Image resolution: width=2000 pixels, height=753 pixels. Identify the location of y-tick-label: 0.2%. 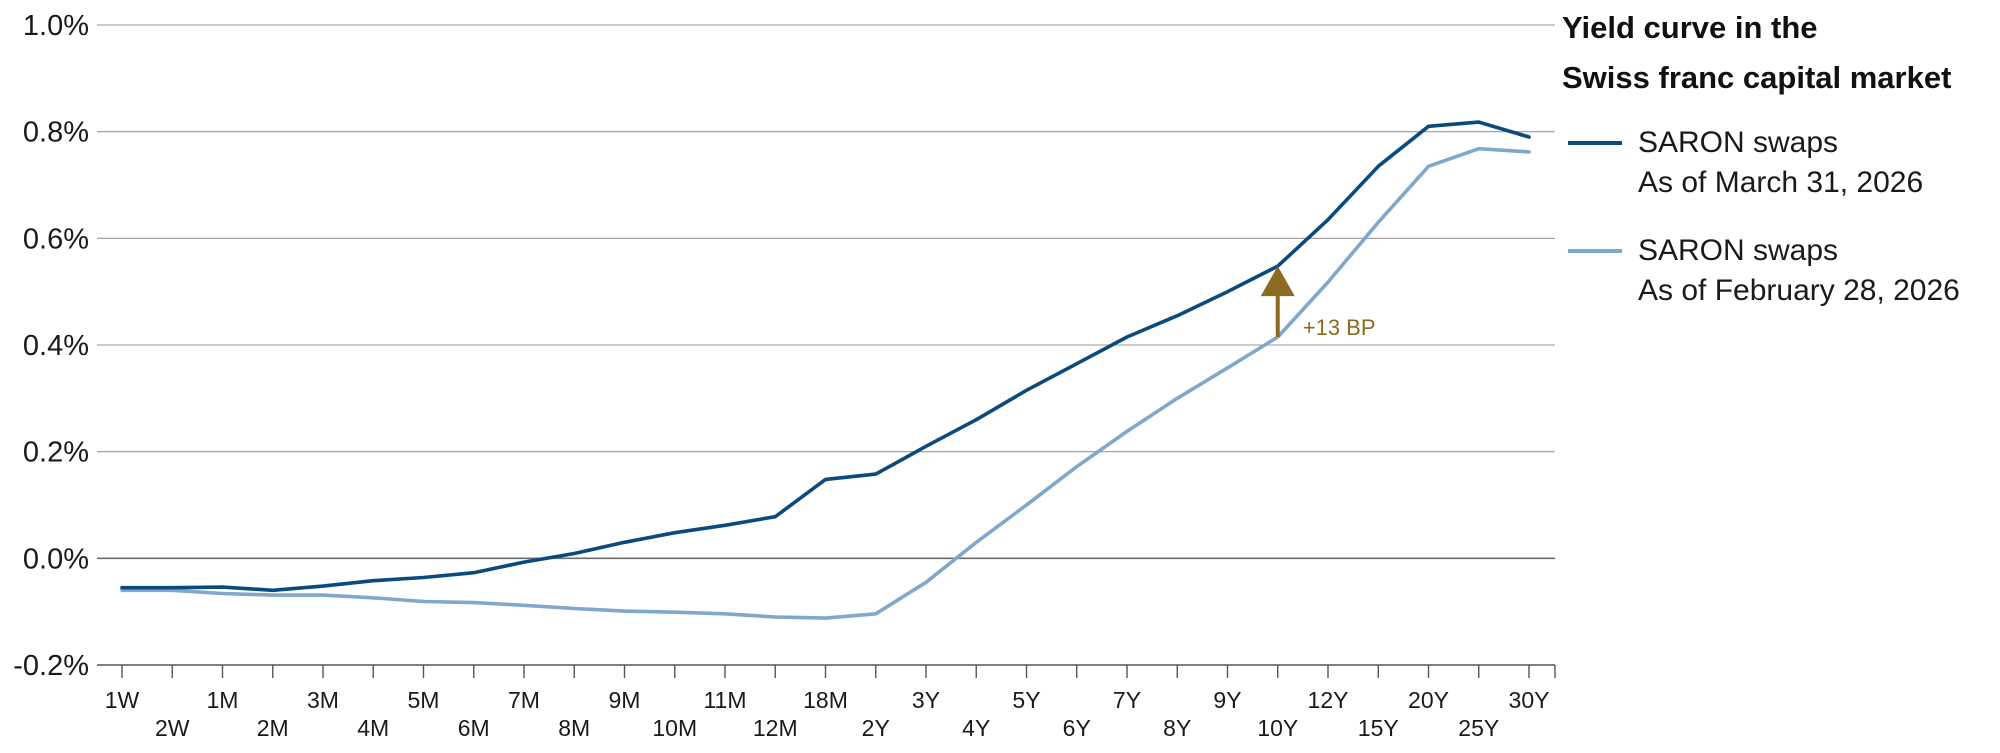
(56, 453).